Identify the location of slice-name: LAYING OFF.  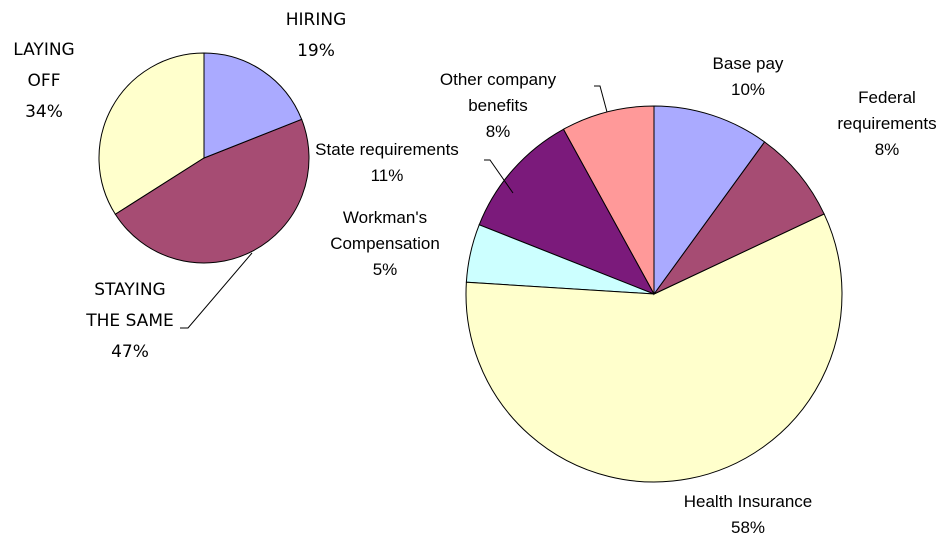
(44, 65).